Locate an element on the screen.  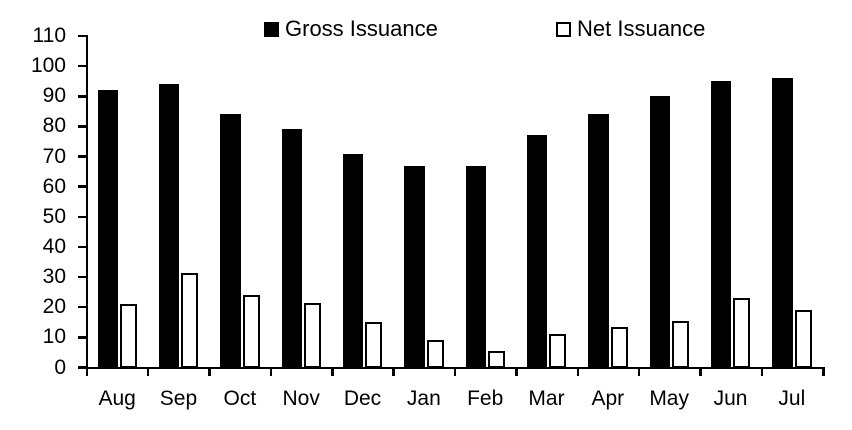
x-axis-label-apr: Apr is located at coordinates (608, 398).